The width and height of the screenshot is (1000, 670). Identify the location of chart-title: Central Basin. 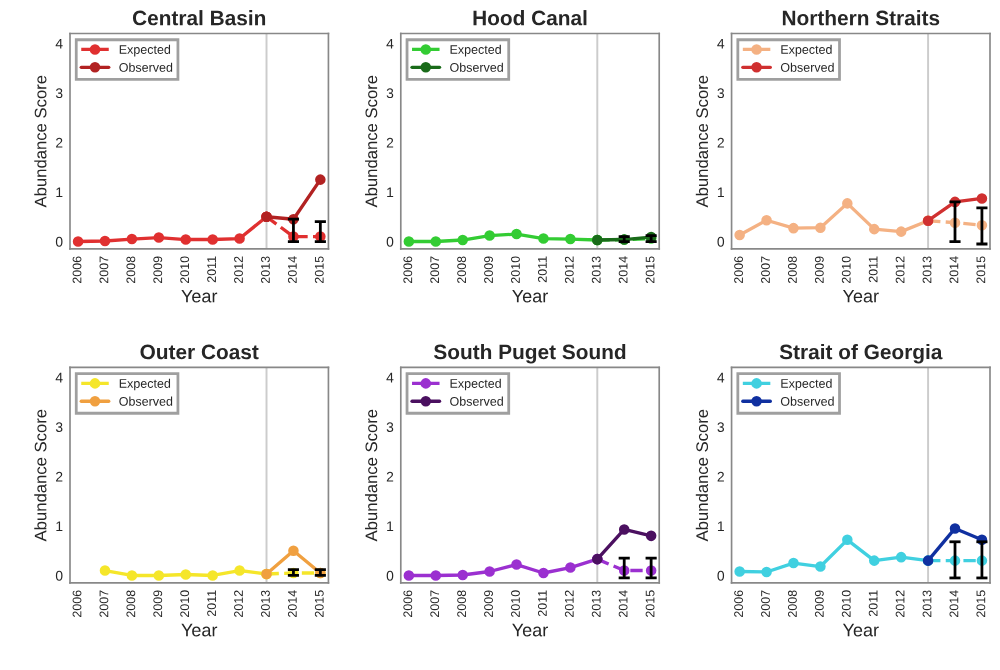
(199, 18).